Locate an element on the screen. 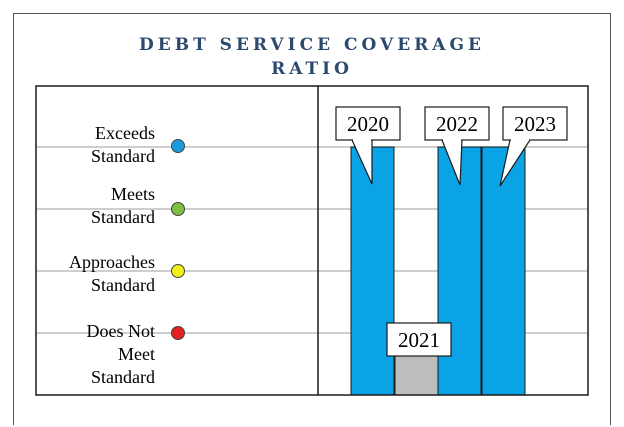 The height and width of the screenshot is (427, 624). level-label-does-not-meet-line2: Meet is located at coordinates (136, 354).